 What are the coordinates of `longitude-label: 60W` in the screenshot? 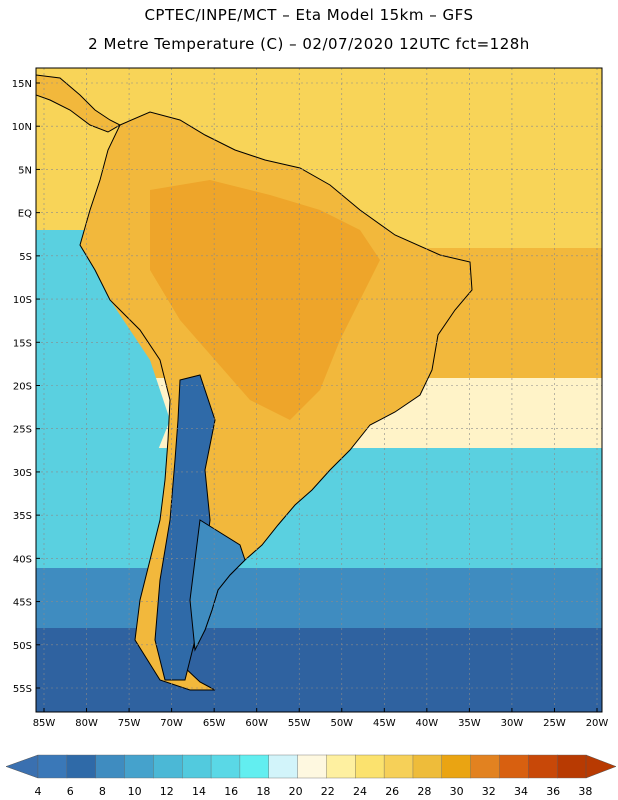 It's located at (256, 723).